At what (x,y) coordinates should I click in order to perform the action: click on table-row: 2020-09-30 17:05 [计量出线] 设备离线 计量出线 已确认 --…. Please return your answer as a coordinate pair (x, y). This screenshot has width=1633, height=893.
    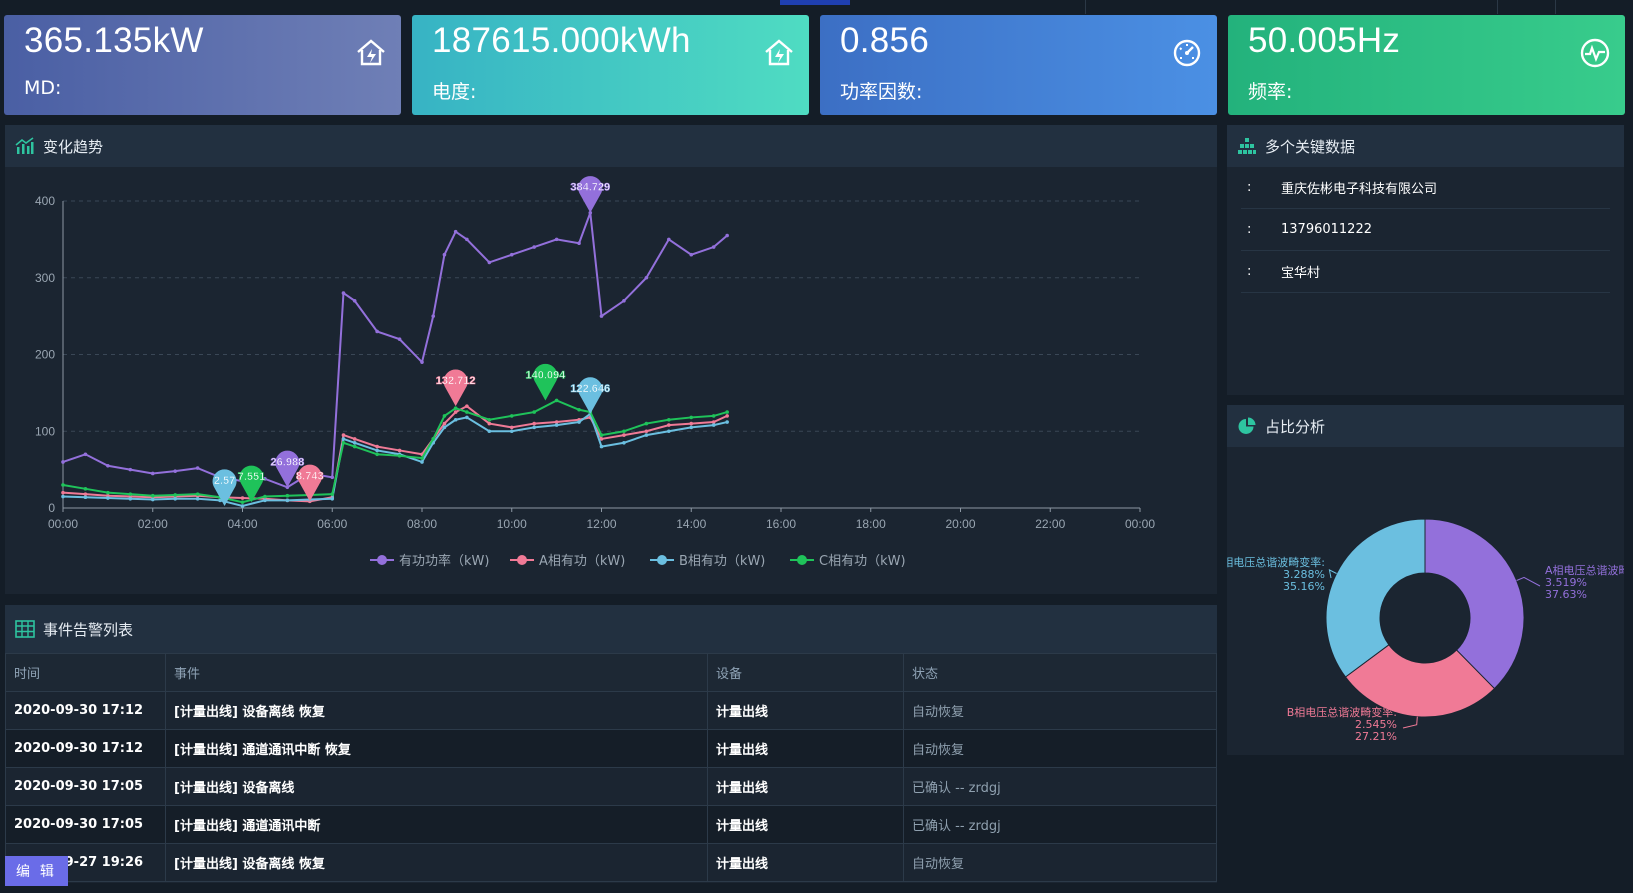
    Looking at the image, I should click on (611, 786).